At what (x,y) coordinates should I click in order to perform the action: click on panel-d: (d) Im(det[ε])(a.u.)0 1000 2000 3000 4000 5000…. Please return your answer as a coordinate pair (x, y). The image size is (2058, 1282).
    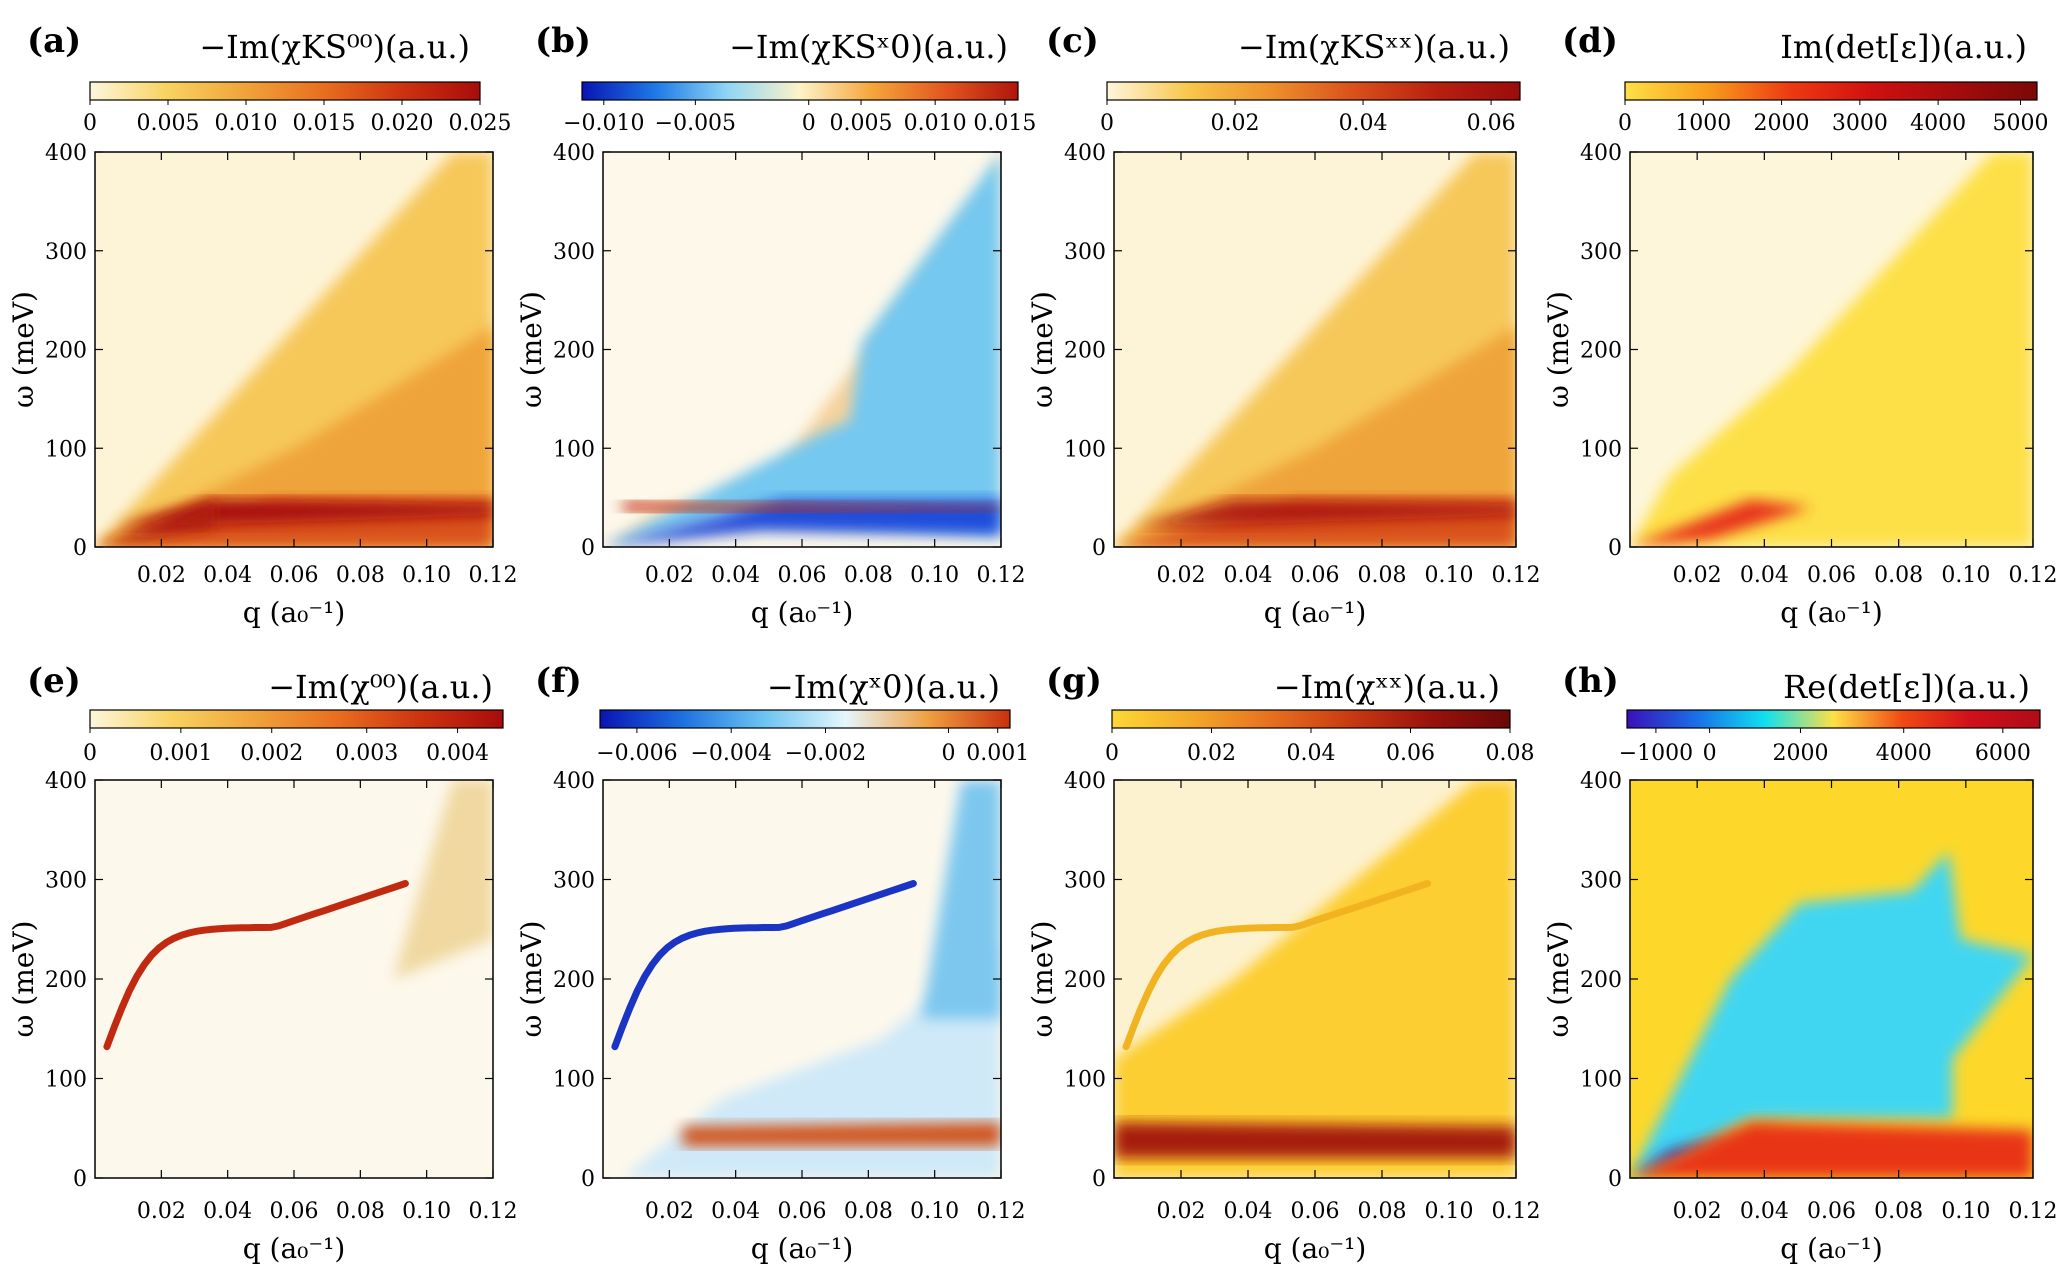
    Looking at the image, I should click on (1799, 325).